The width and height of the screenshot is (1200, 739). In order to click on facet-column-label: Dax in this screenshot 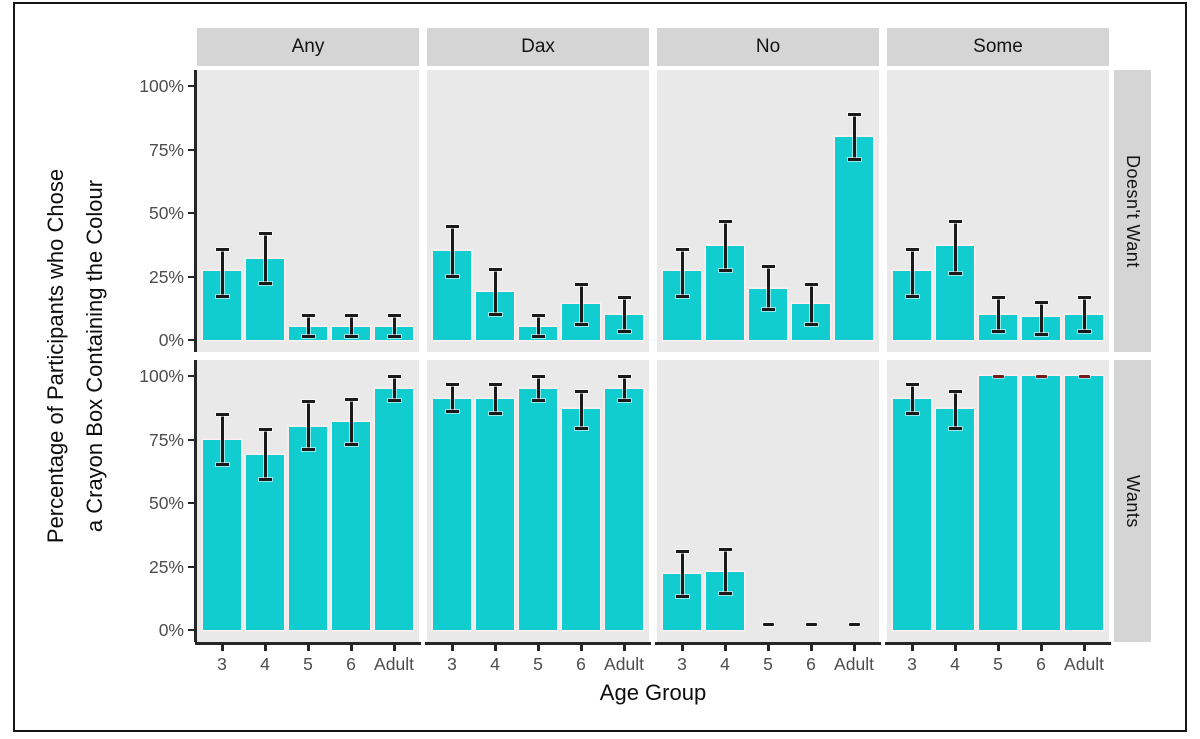, I will do `click(538, 46)`.